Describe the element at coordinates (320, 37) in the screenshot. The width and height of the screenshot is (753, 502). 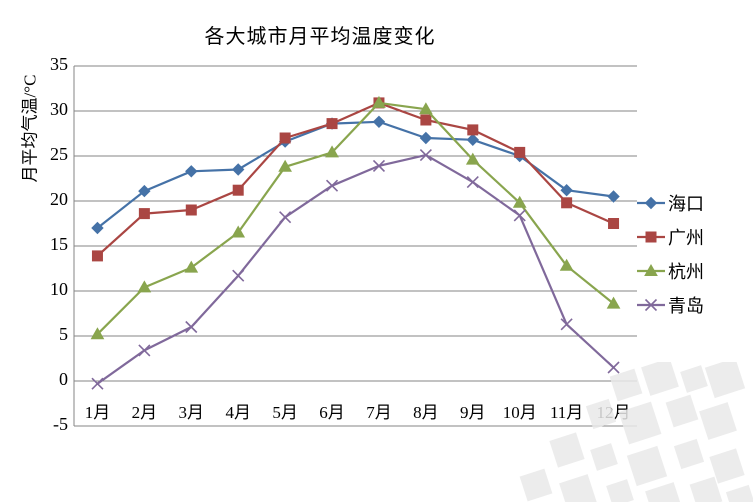
I see `chart-title: 各大城市月平均温度变化` at that location.